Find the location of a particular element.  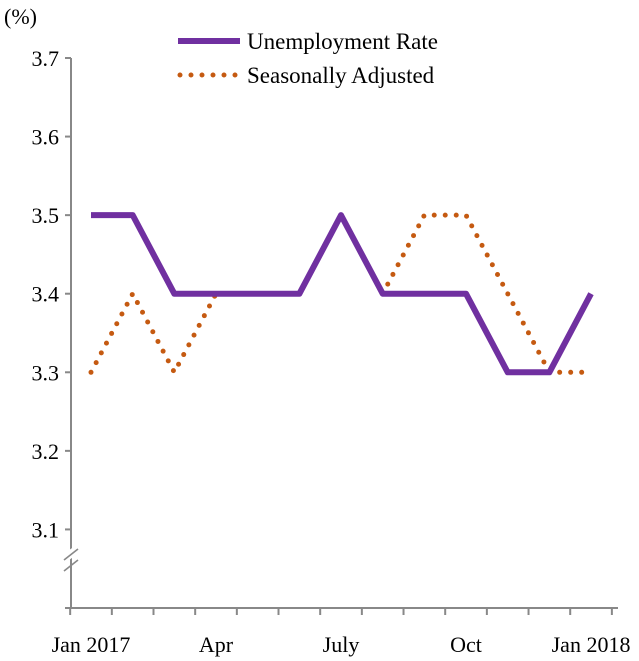

x-tick-label: Oct is located at coordinates (466, 644).